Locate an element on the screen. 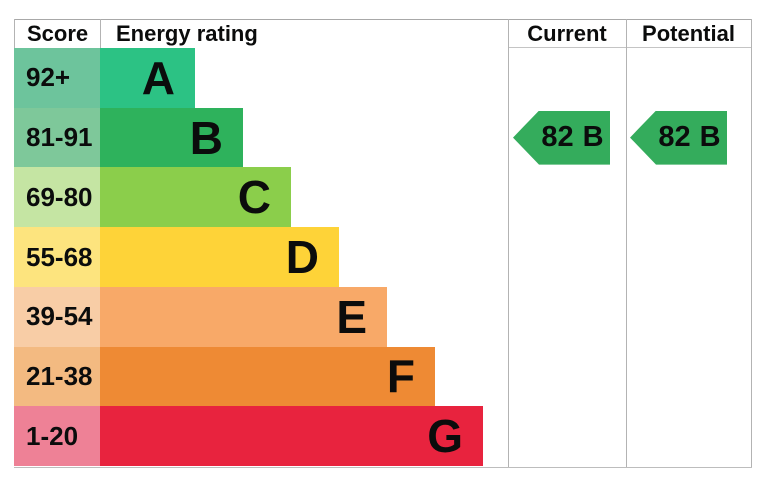 Image resolution: width=768 pixels, height=485 pixels. current-rating-arrow: 82 B is located at coordinates (561, 137).